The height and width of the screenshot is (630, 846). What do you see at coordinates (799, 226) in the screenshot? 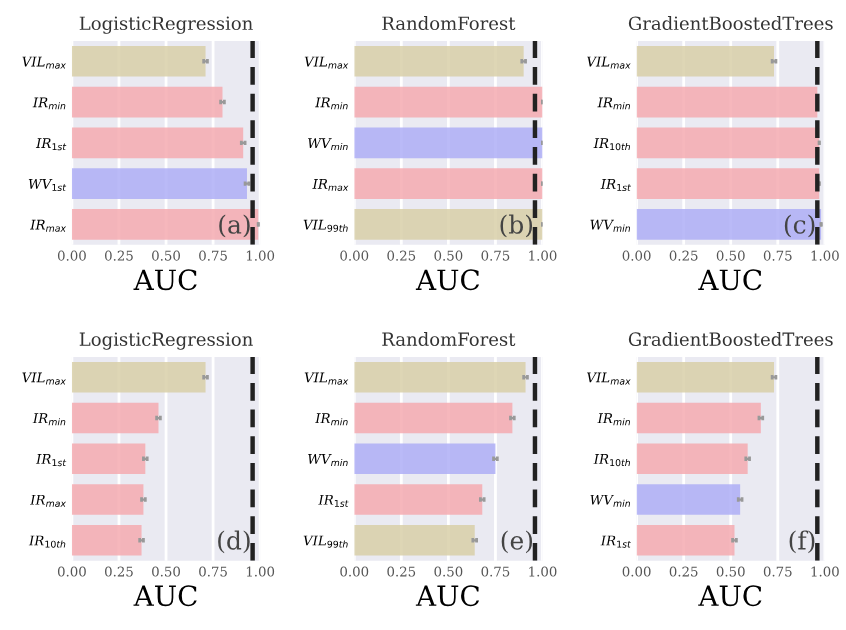
I see `annotation: (c)` at bounding box center [799, 226].